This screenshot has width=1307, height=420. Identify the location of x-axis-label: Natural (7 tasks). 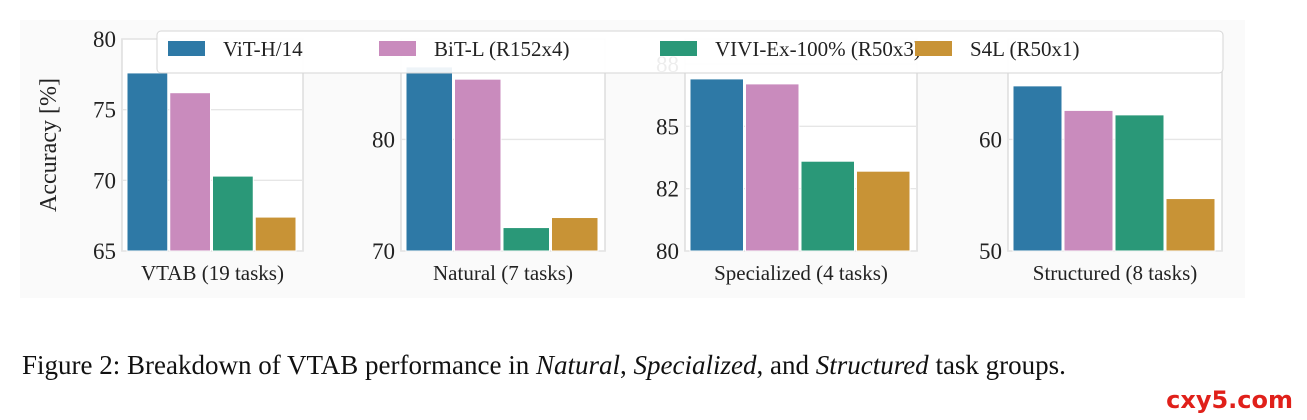
(503, 273).